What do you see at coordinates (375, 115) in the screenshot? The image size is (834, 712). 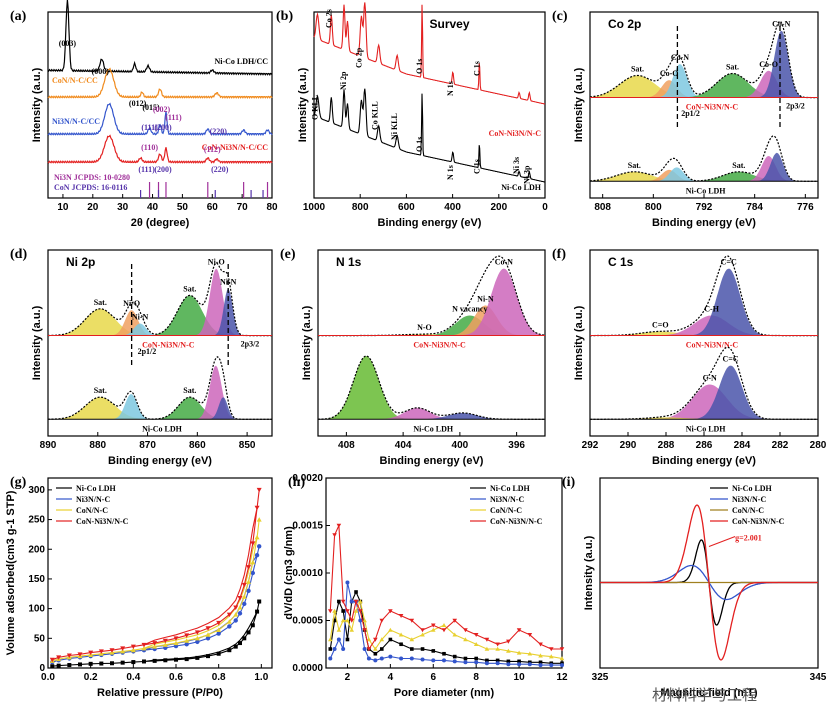 I see `element-label: Co KLL` at bounding box center [375, 115].